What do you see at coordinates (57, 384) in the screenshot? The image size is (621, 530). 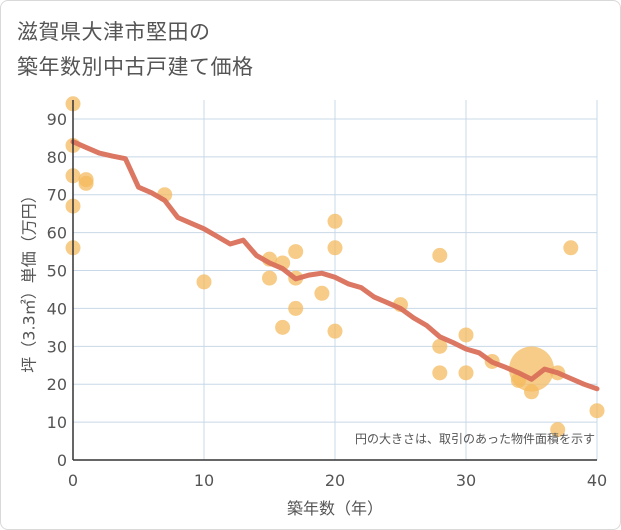 I see `y-tick-label-20: 20` at bounding box center [57, 384].